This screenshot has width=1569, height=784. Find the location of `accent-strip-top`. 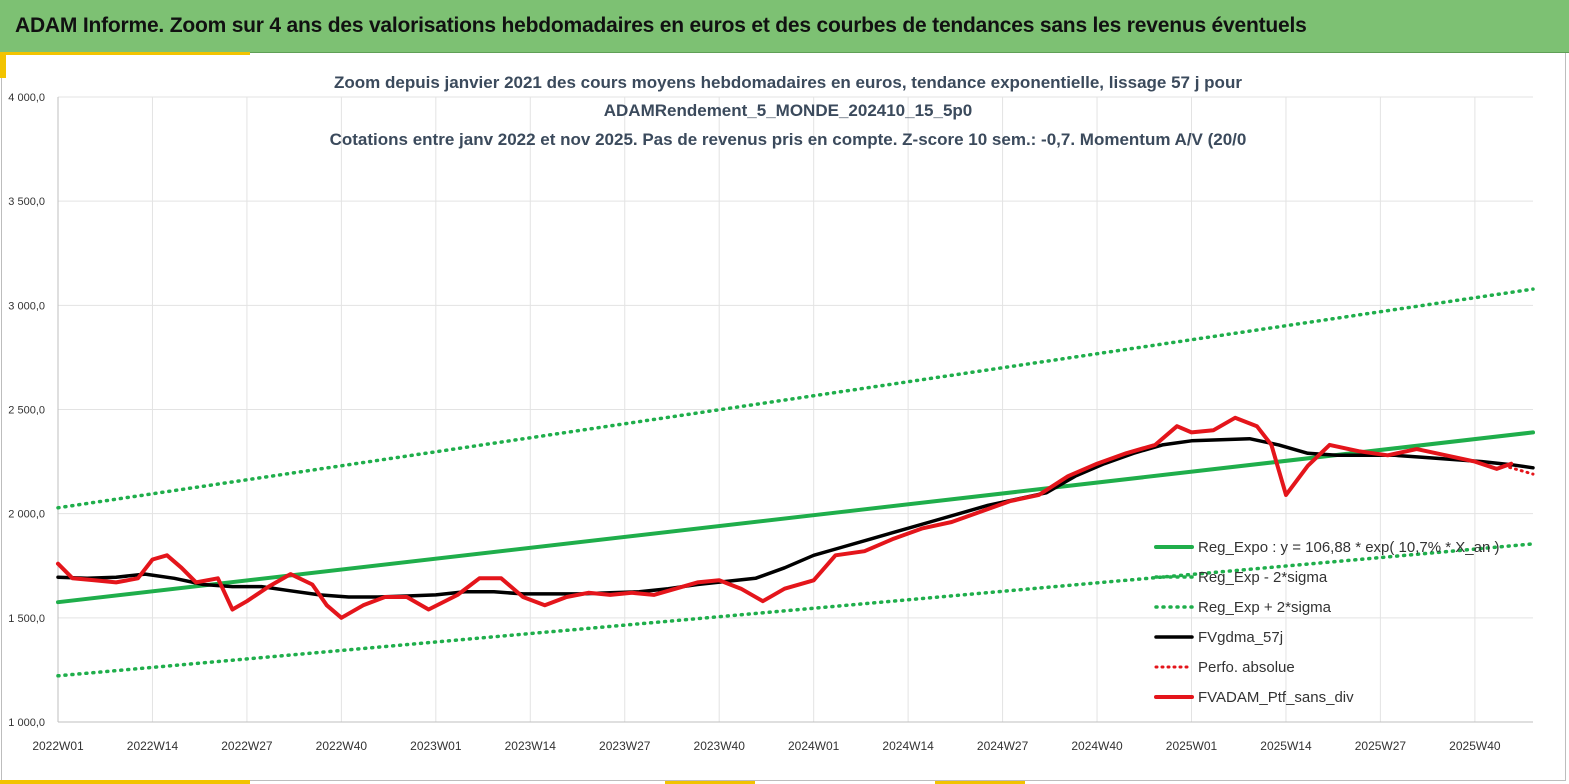

accent-strip-top is located at coordinates (125, 53).